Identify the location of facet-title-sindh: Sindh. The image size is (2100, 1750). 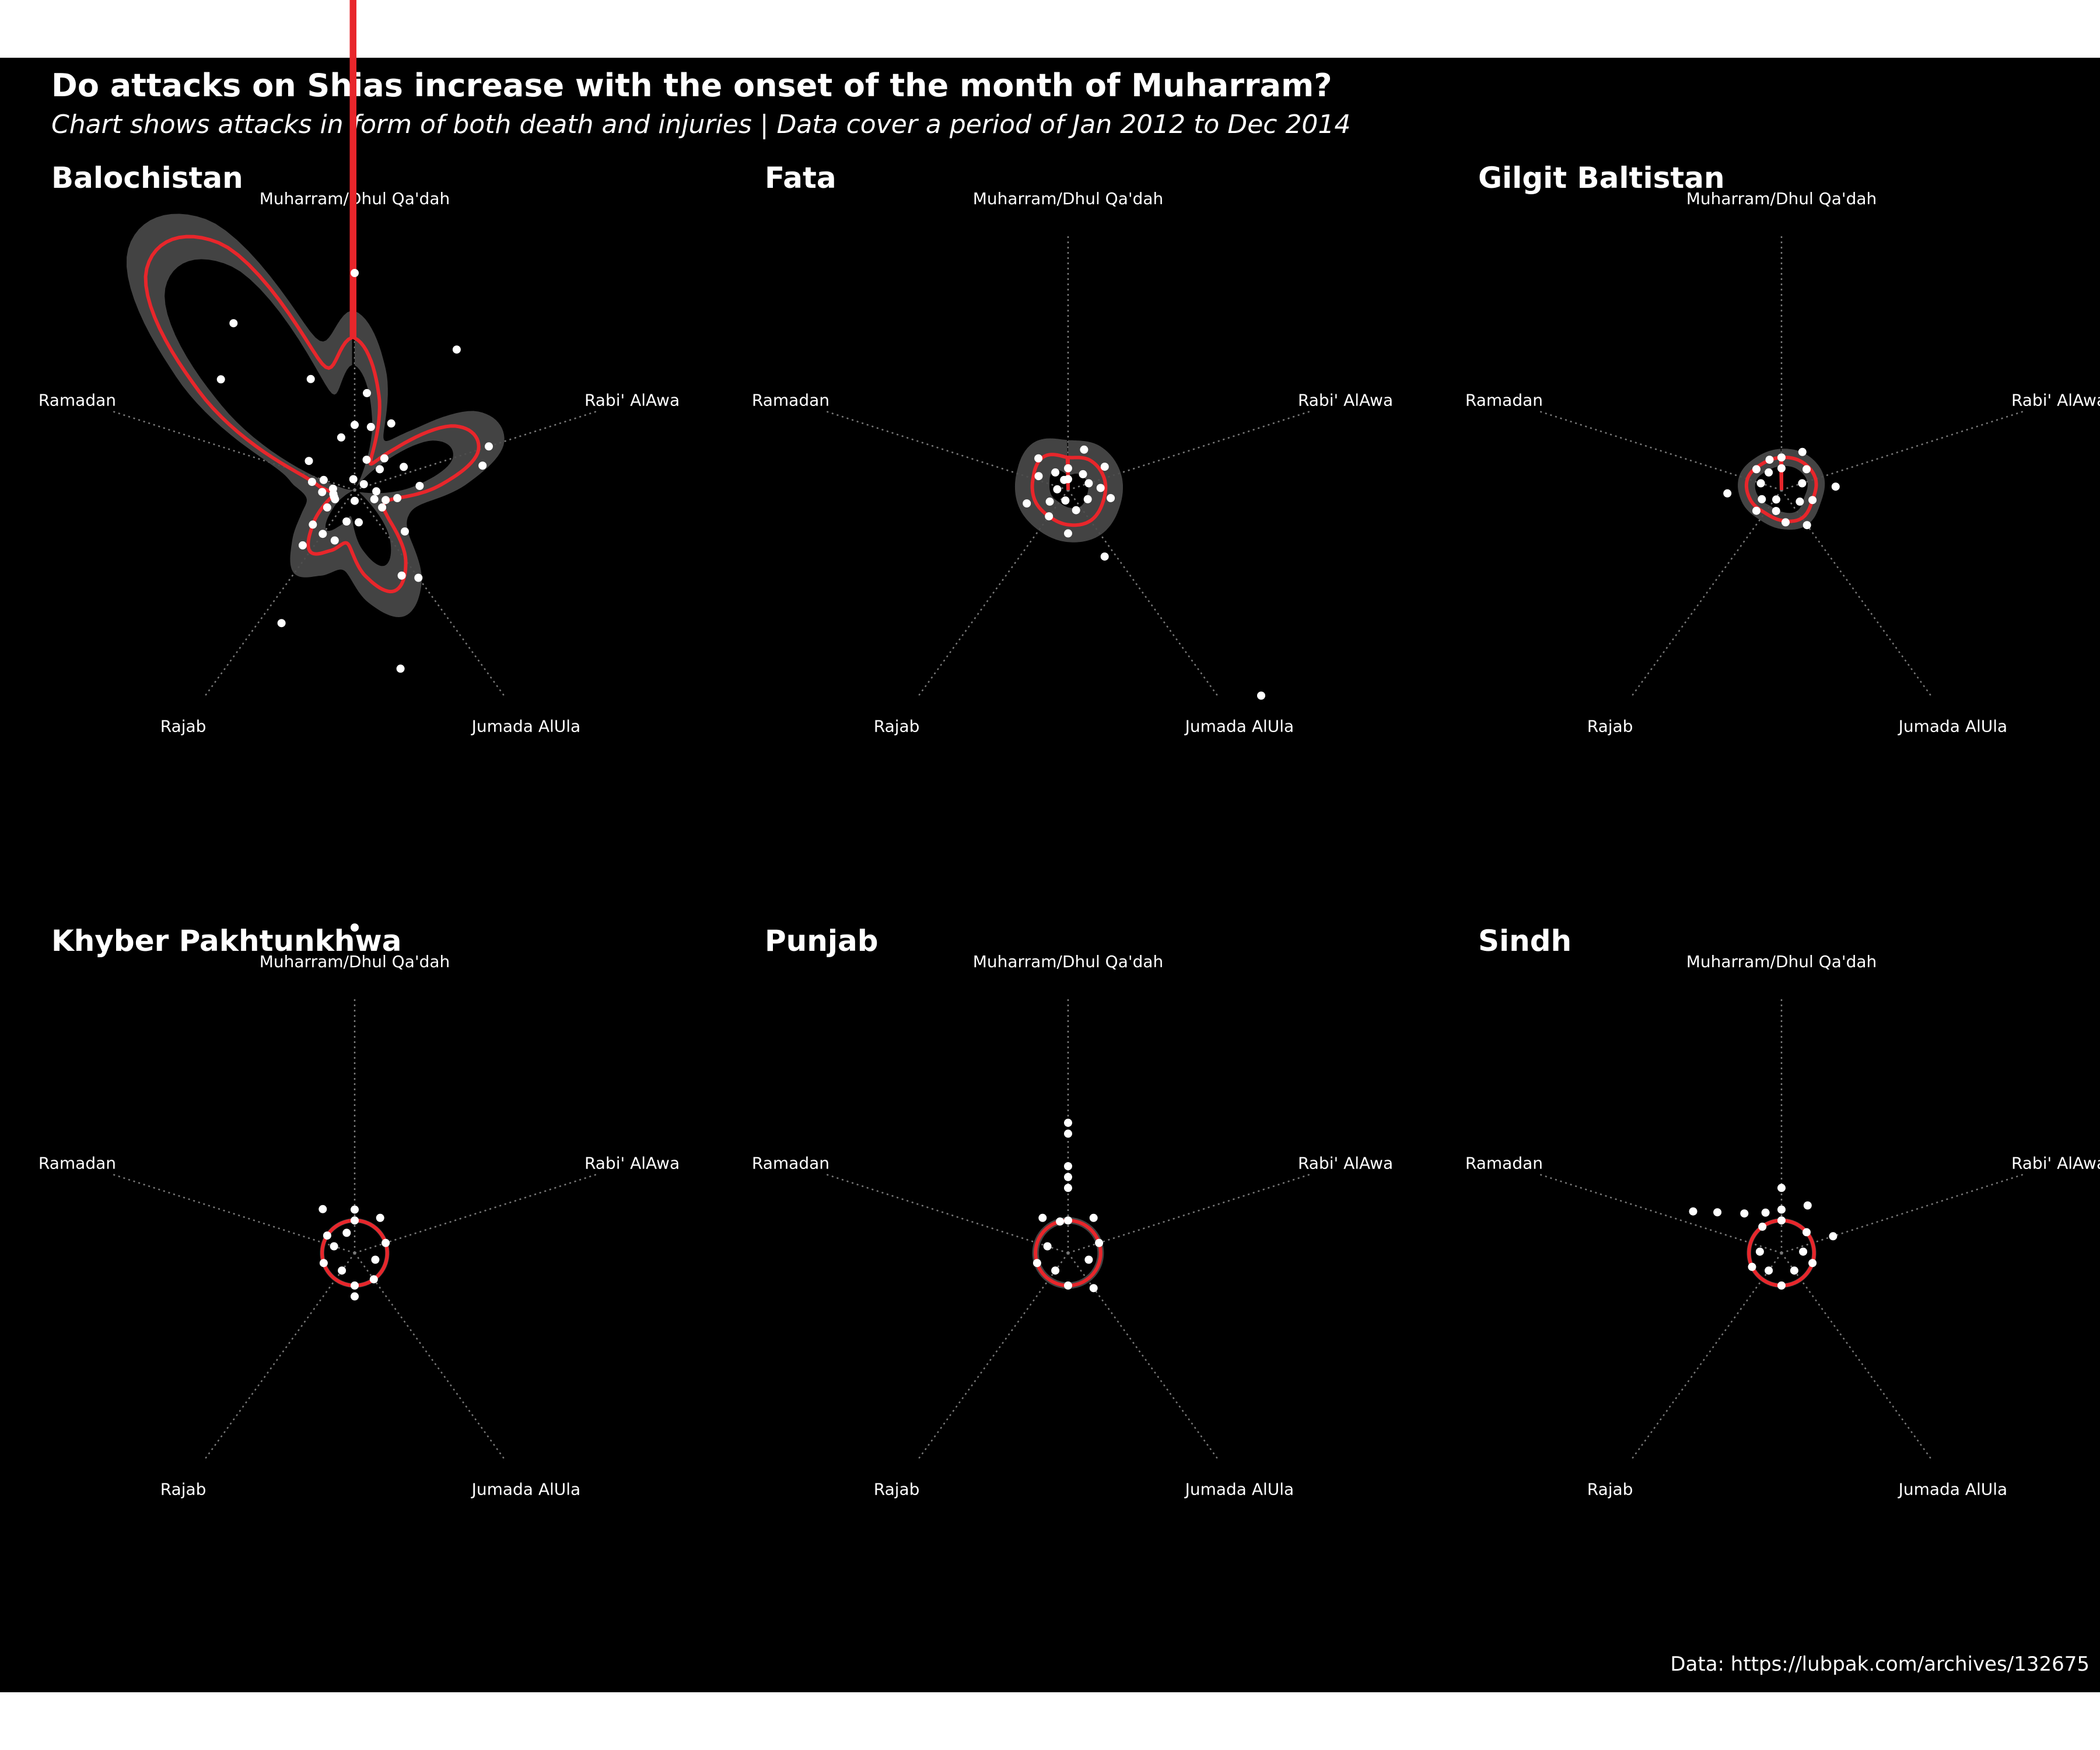
(1525, 941).